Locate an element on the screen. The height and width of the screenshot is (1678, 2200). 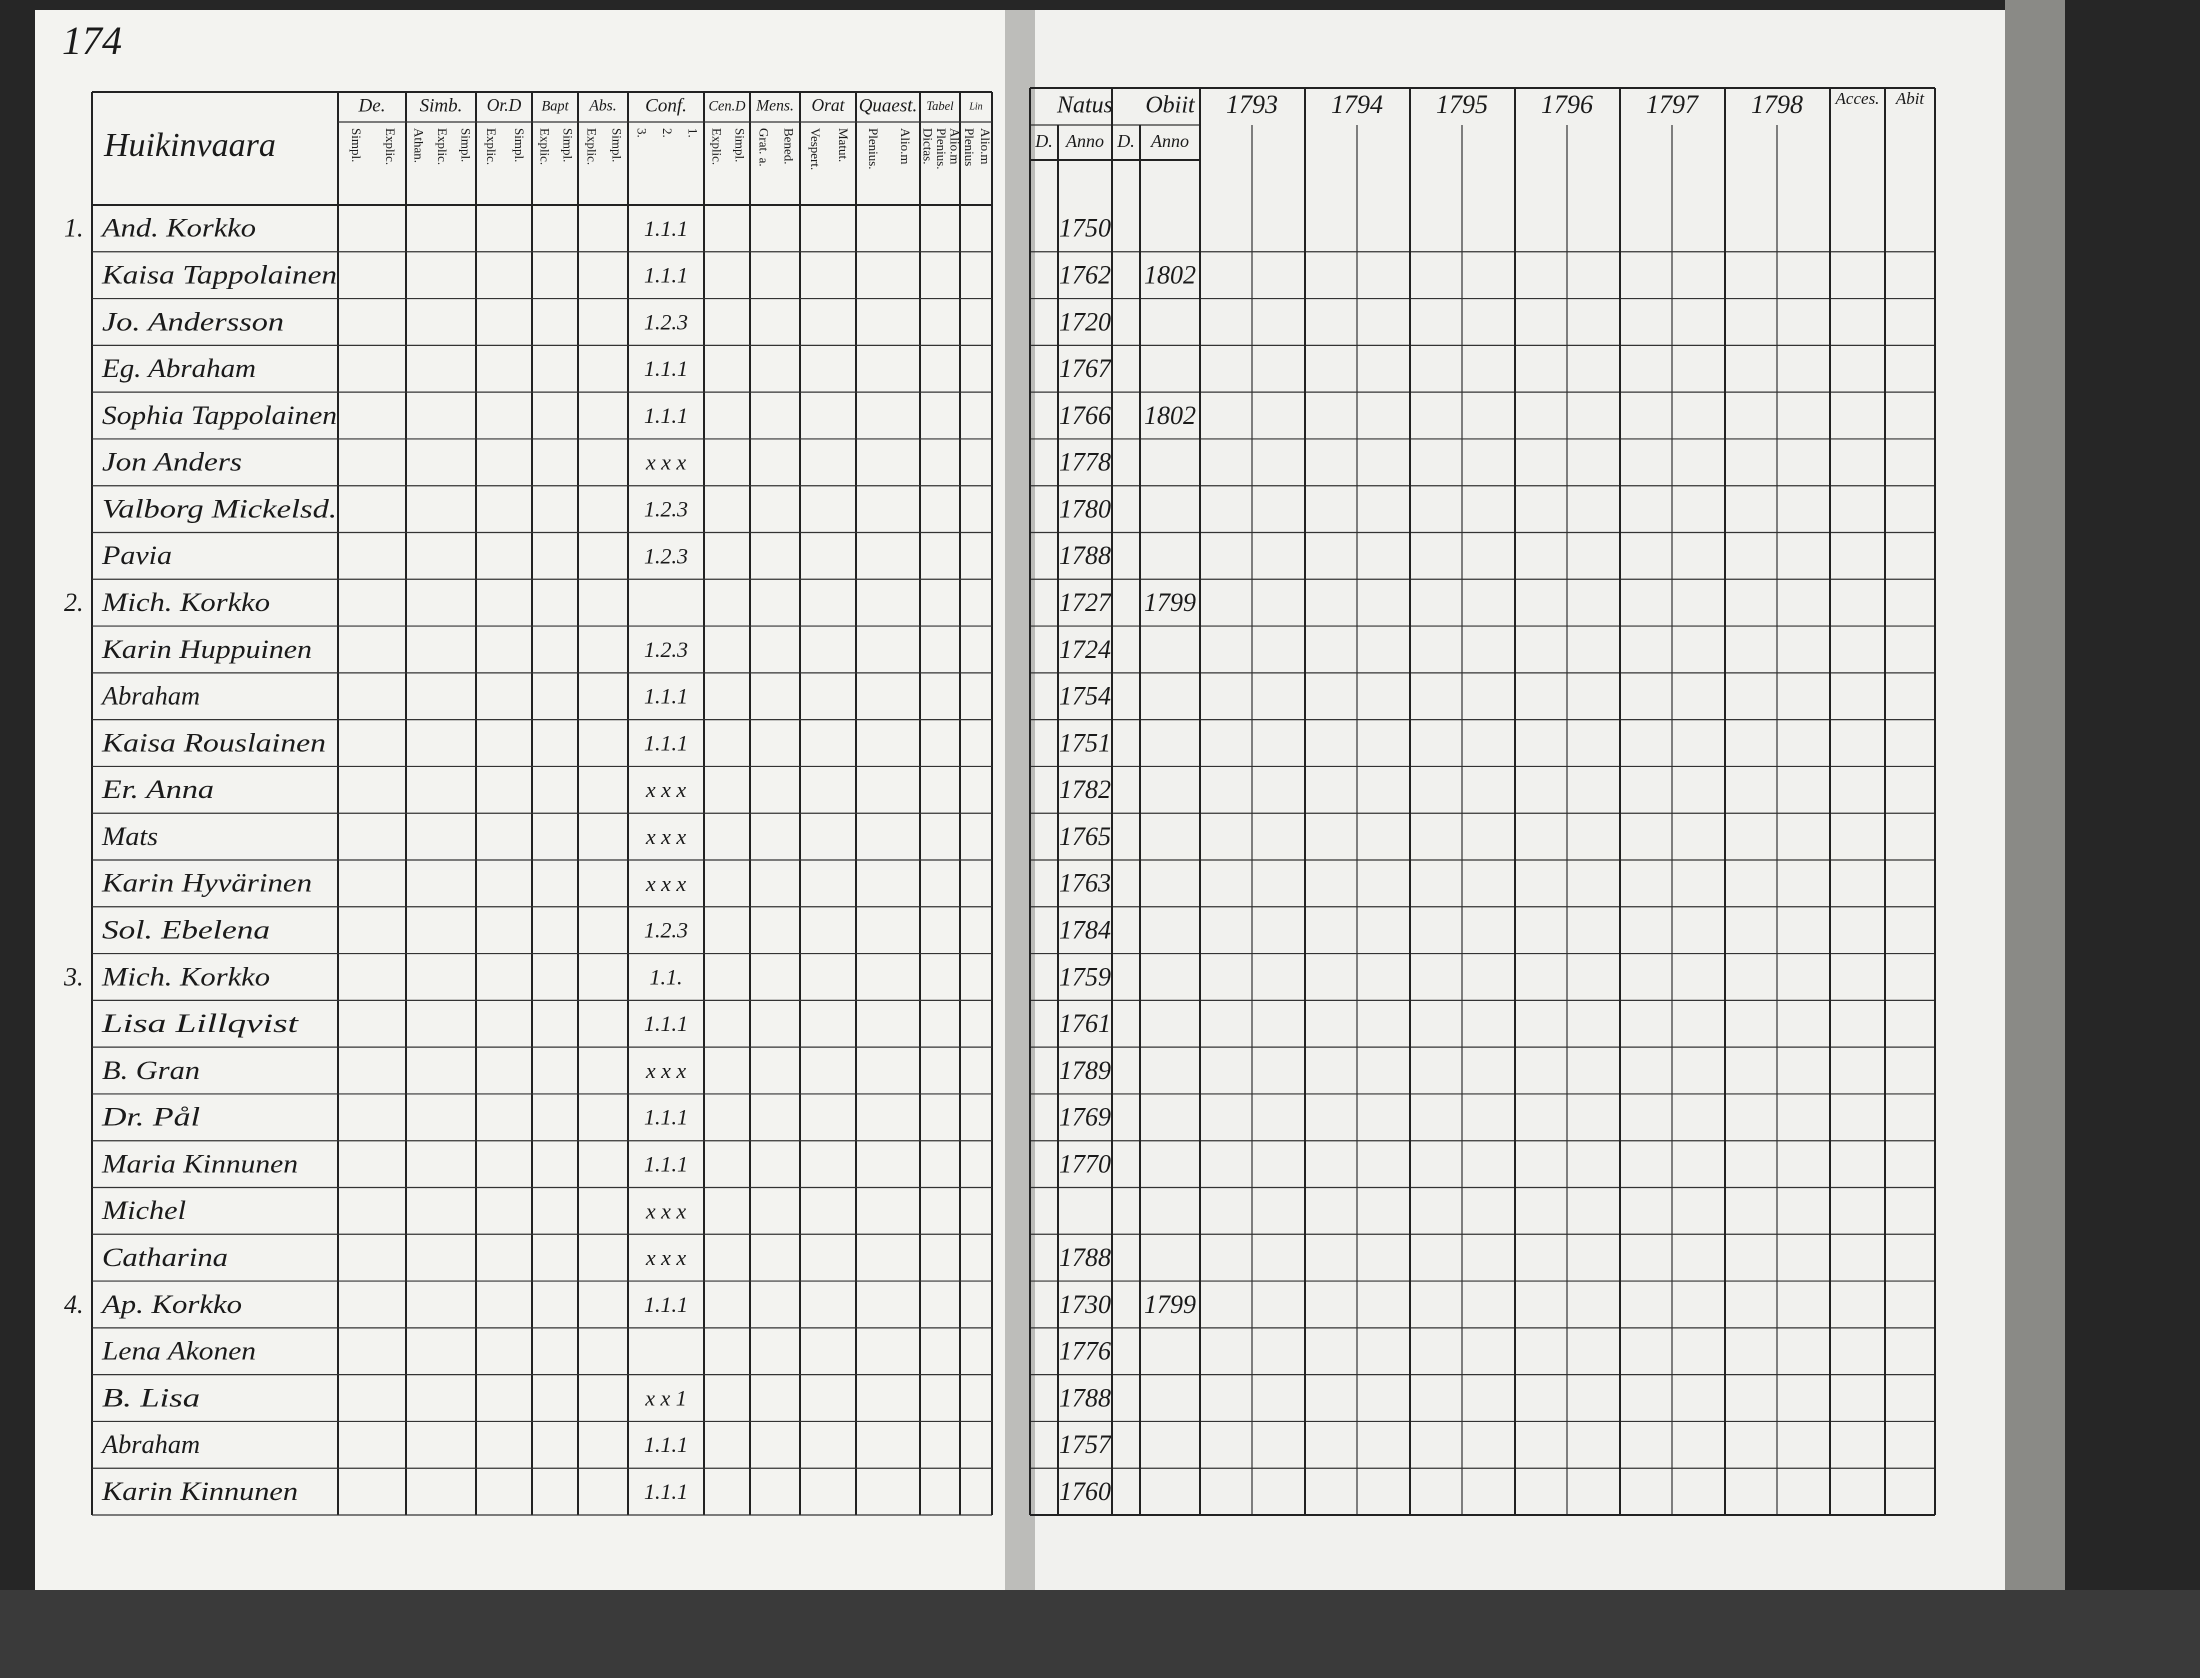
person-name: B. Gran is located at coordinates (151, 1070).